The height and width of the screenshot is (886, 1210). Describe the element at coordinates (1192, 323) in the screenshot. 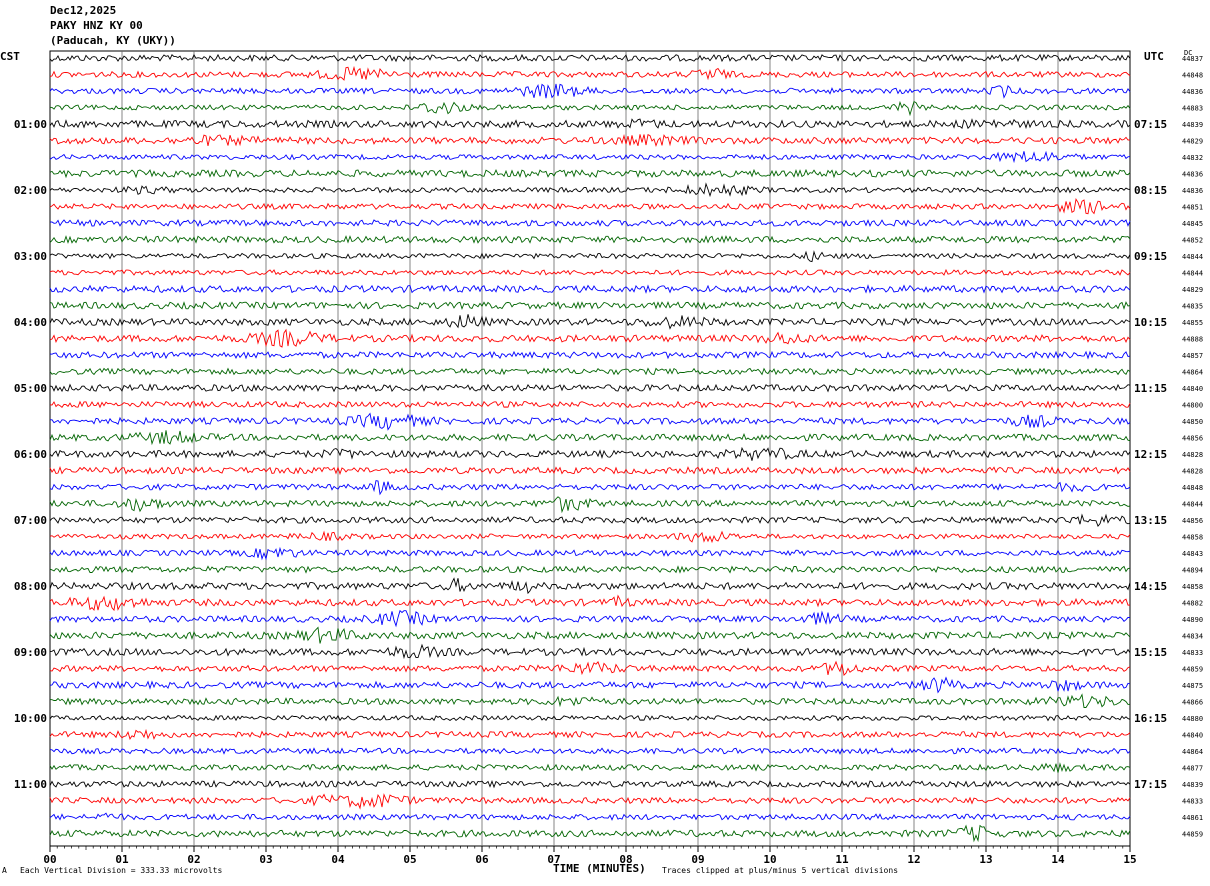

I see `dc-offset-label: 44855` at that location.